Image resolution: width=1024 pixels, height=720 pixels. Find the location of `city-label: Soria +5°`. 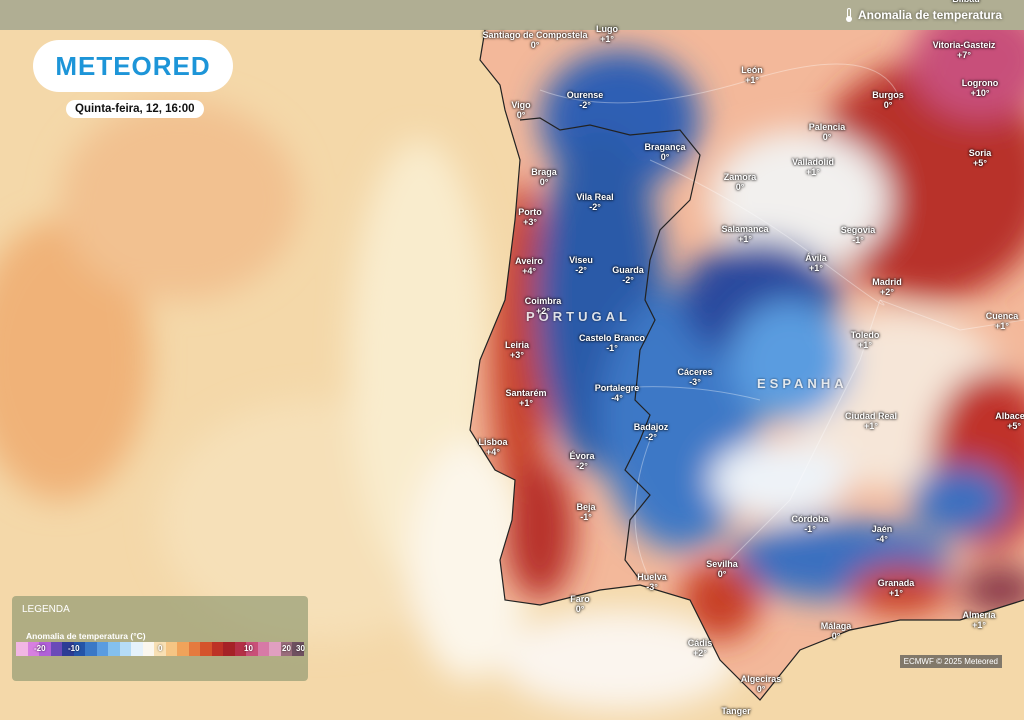

city-label: Soria +5° is located at coordinates (980, 158).